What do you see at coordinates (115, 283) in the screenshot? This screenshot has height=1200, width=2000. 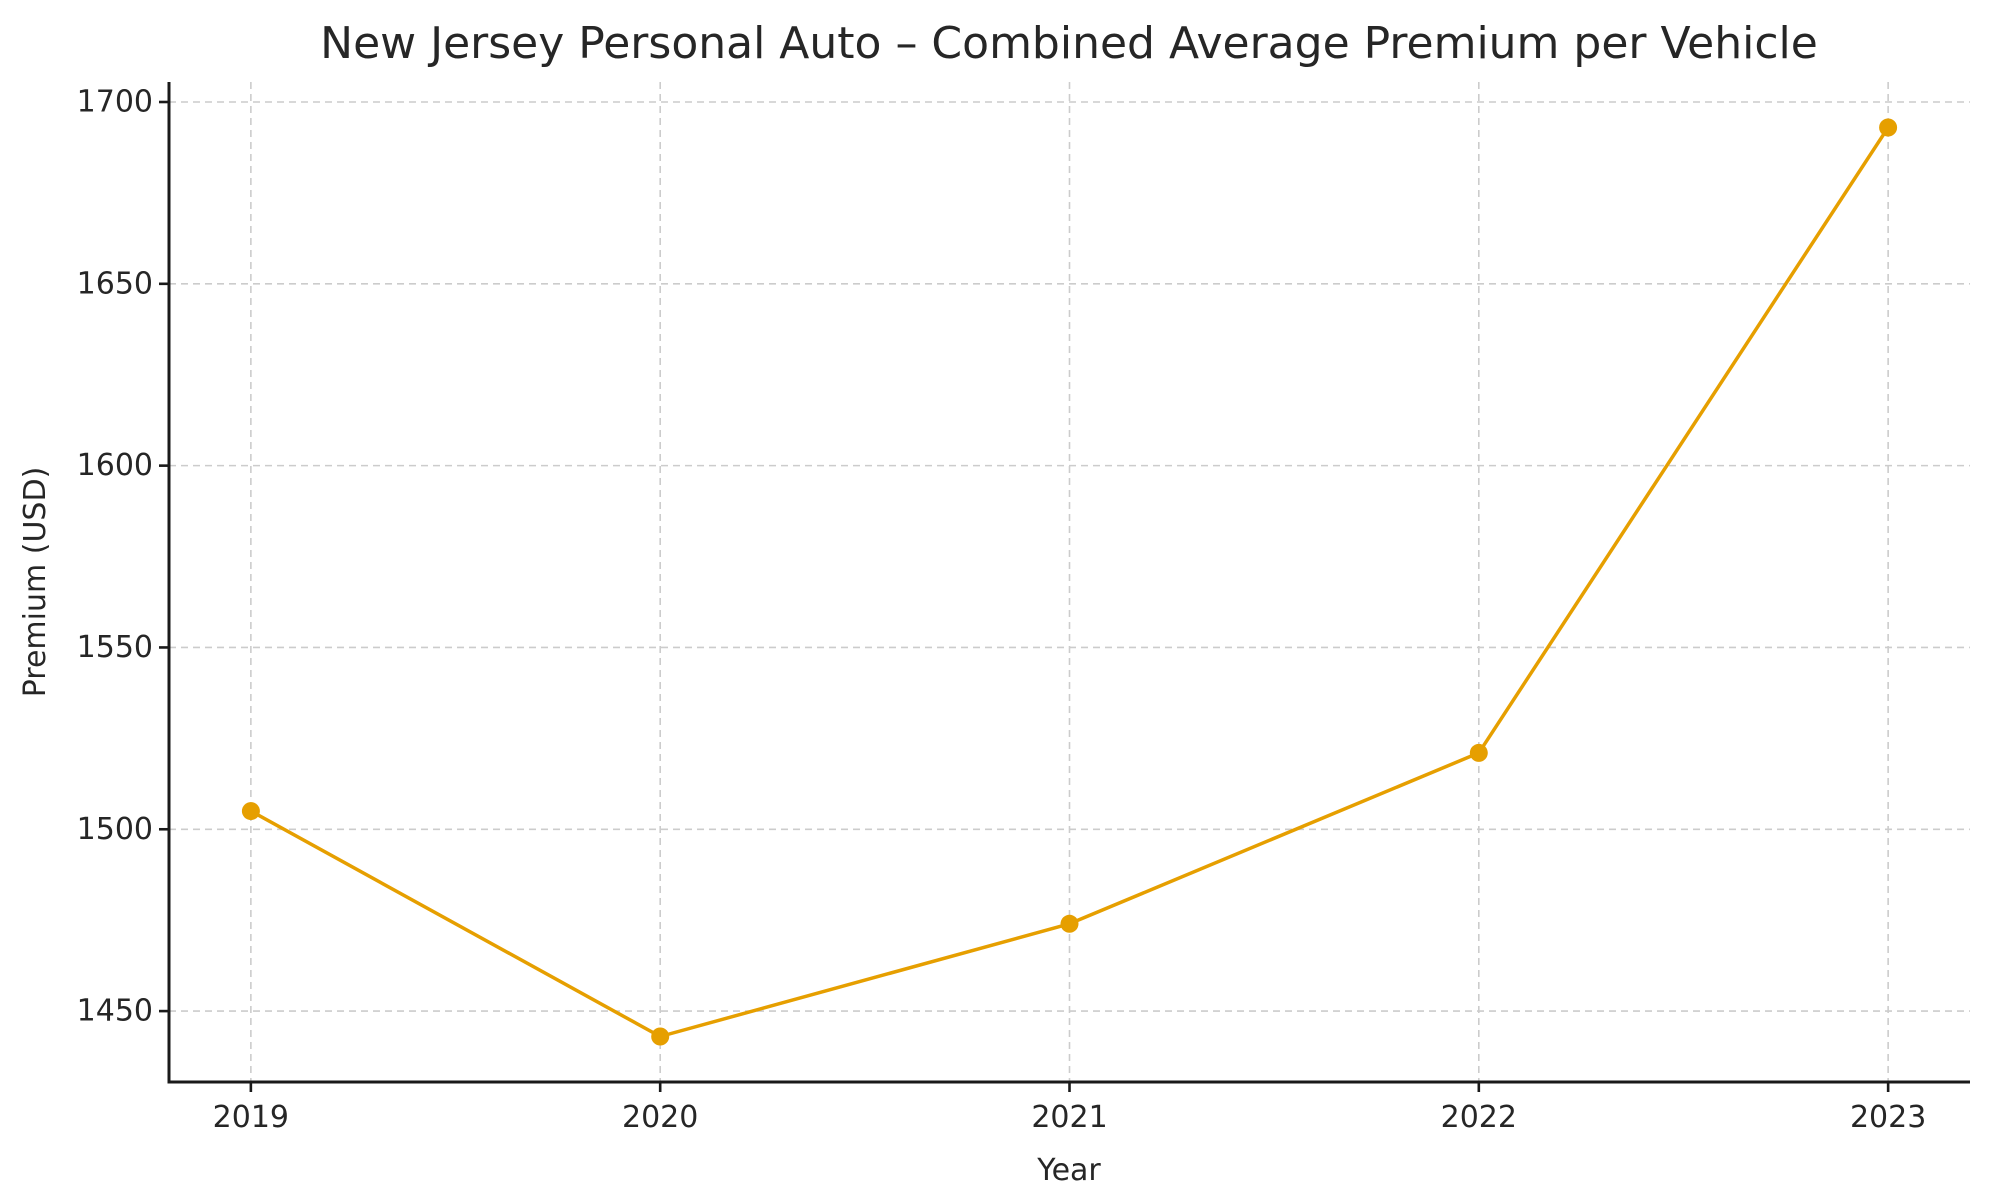 I see `y-tick-label: 1650` at bounding box center [115, 283].